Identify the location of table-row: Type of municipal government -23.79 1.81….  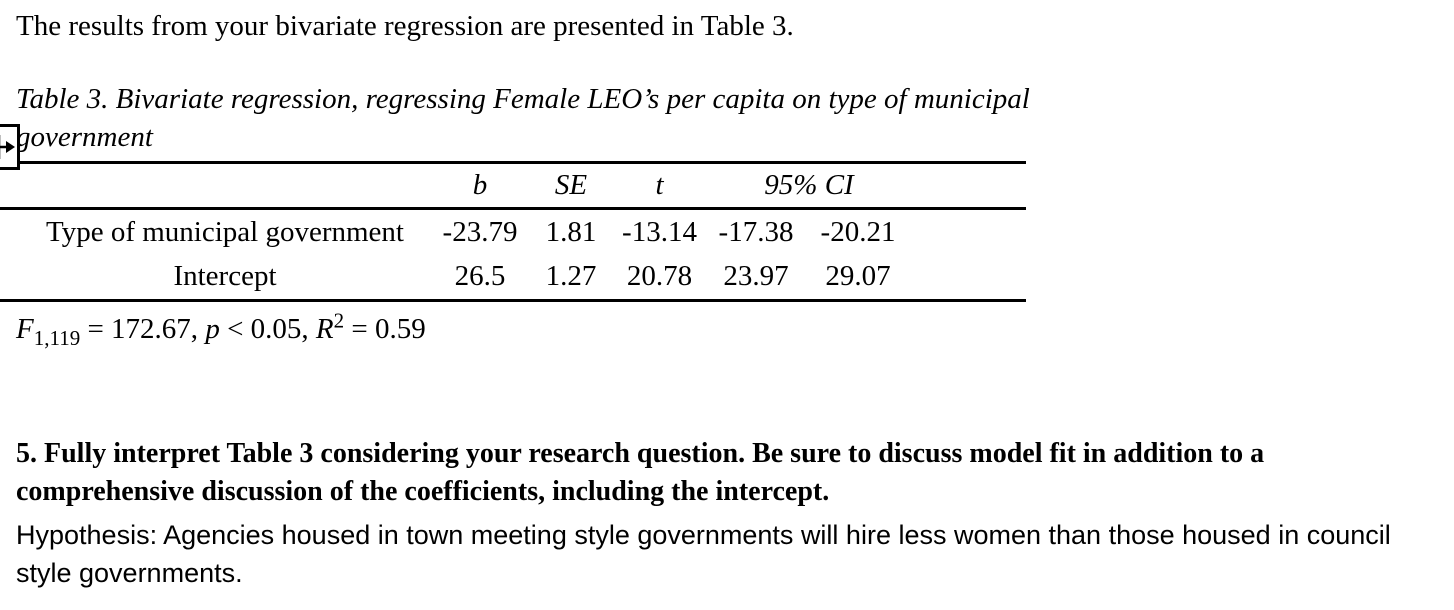
(513, 232).